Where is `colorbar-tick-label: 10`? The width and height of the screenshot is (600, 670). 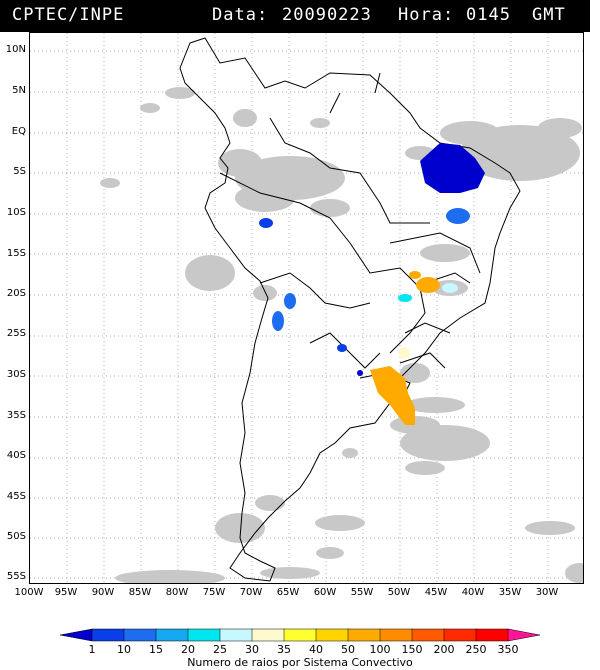 colorbar-tick-label: 10 is located at coordinates (124, 649).